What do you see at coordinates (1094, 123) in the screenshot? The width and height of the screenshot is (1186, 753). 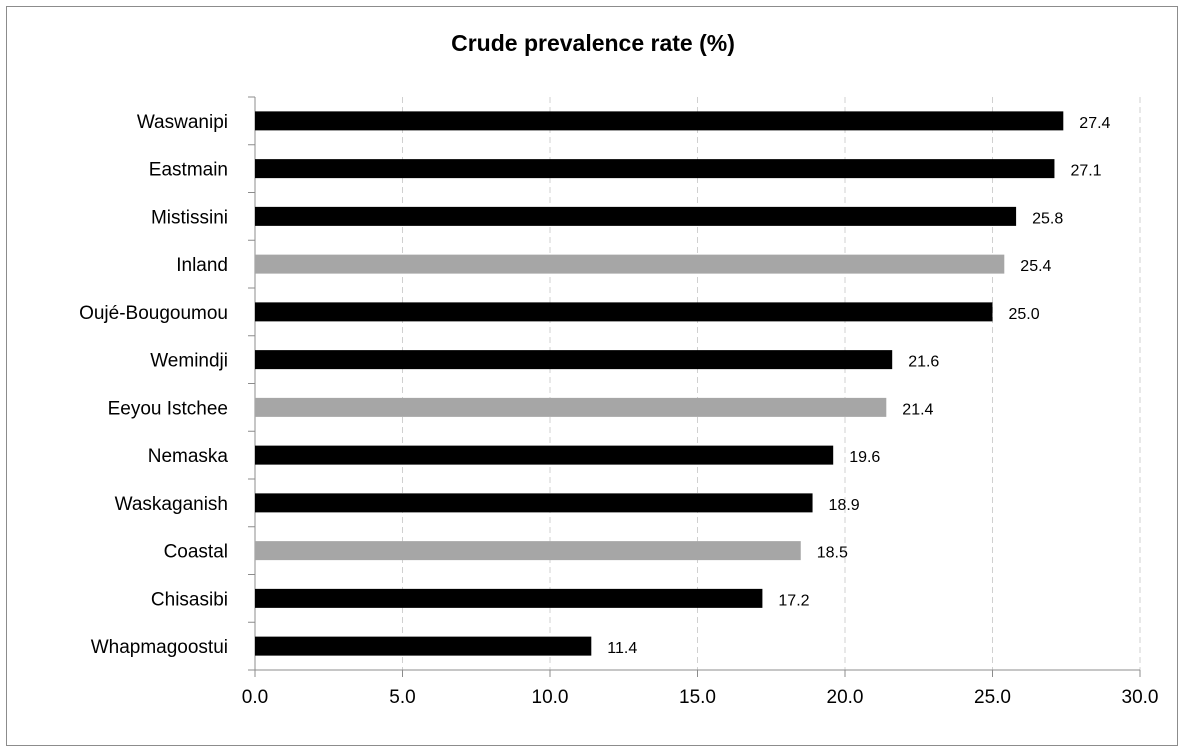 I see `data-label: 27.4` at bounding box center [1094, 123].